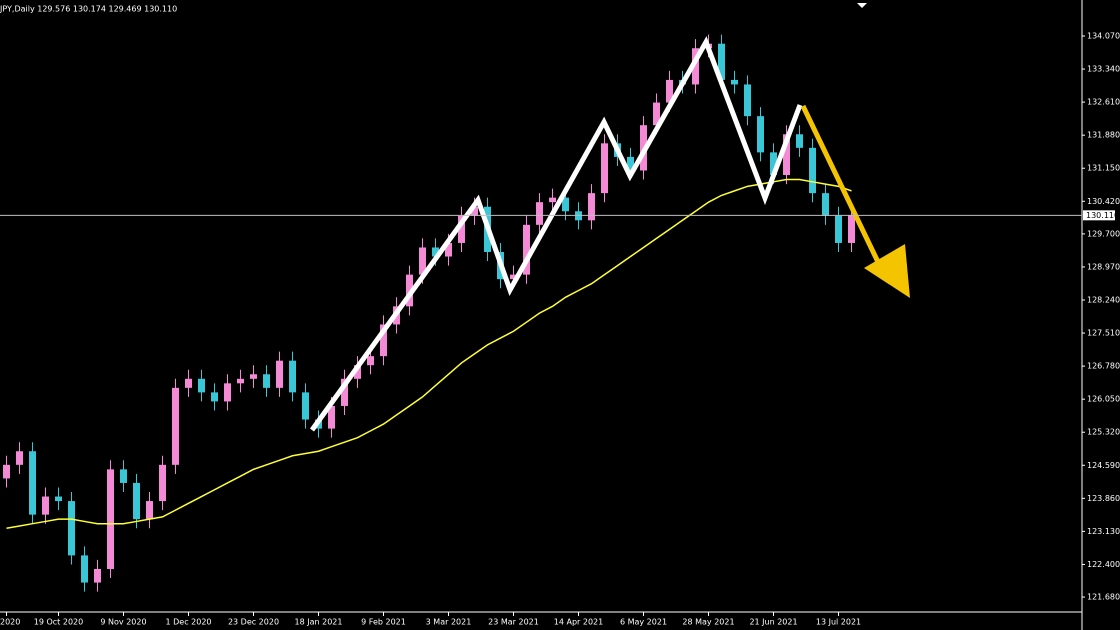 The image size is (1120, 630). Describe the element at coordinates (708, 622) in the screenshot. I see `x-tick-label: 28 May 2021` at that location.